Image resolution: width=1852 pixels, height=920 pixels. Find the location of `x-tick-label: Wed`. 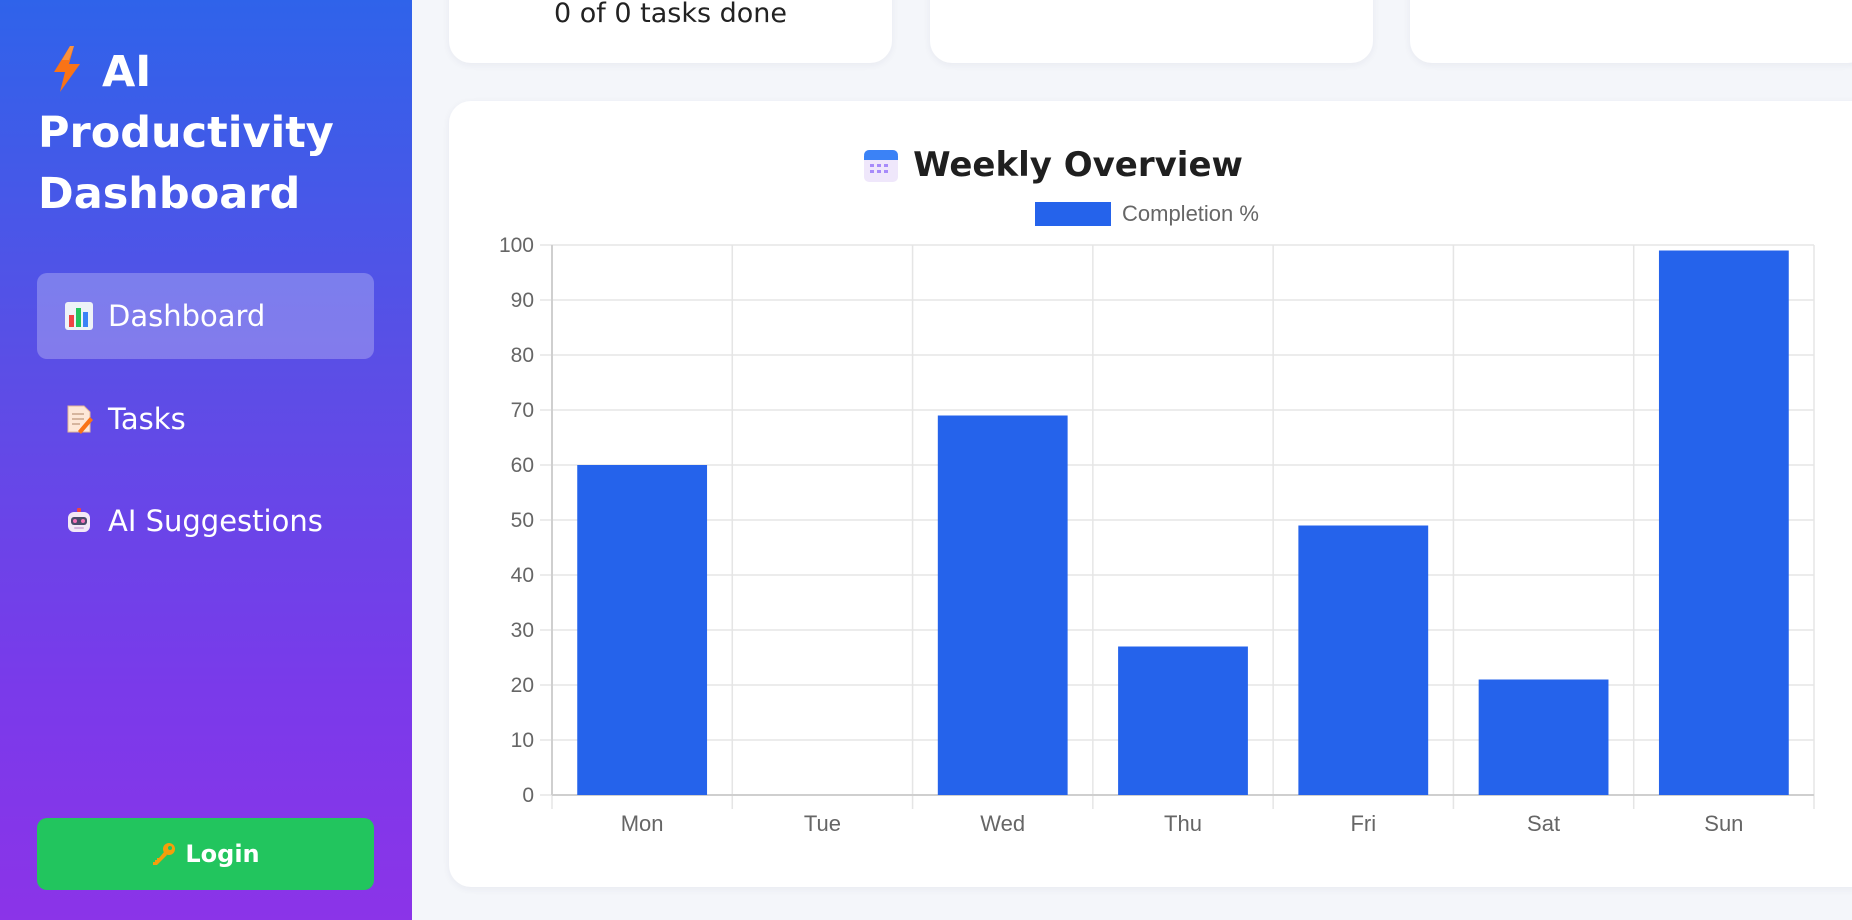

x-tick-label: Wed is located at coordinates (1002, 823).